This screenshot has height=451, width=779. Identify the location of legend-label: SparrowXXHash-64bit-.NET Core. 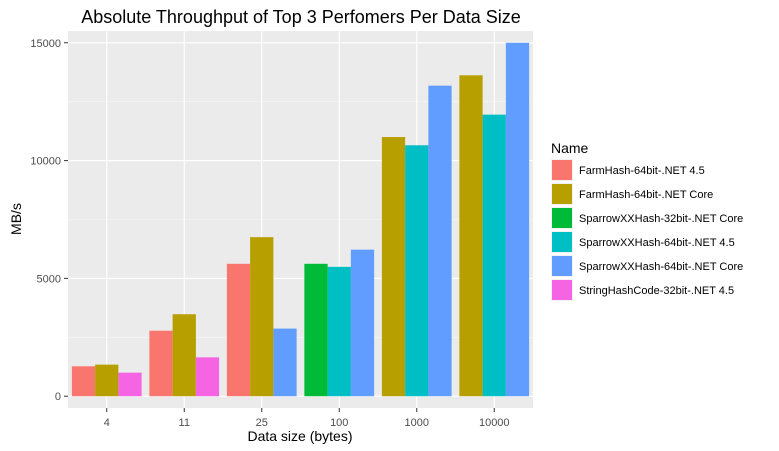
(661, 267).